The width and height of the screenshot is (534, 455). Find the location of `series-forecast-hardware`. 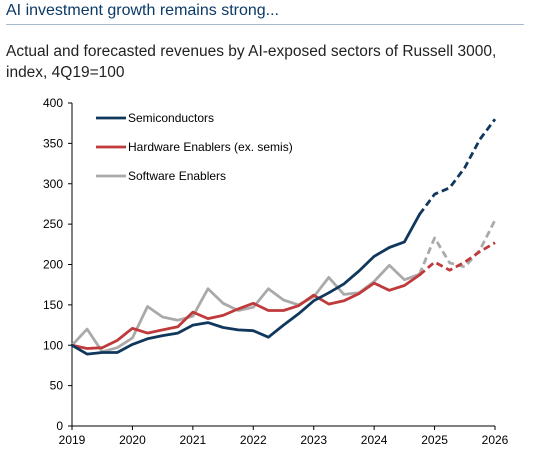

series-forecast-hardware is located at coordinates (457, 259).